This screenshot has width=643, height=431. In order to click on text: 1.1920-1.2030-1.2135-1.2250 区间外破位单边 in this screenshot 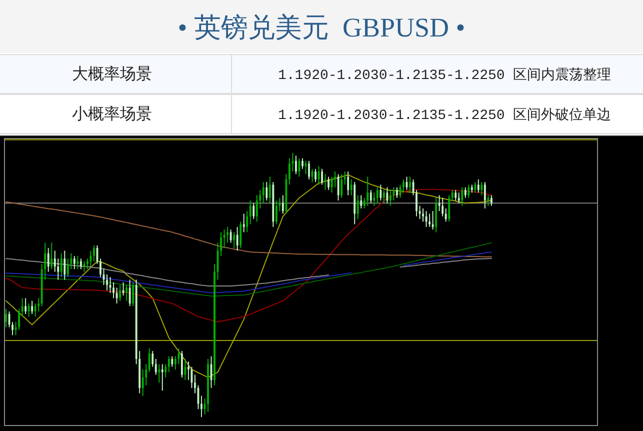, I will do `click(445, 115)`.